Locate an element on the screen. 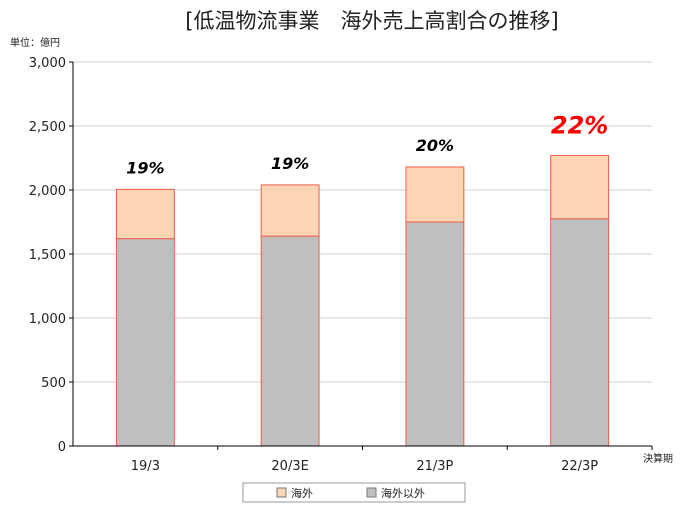 This screenshot has height=512, width=700. percentage-label: 20% is located at coordinates (435, 145).